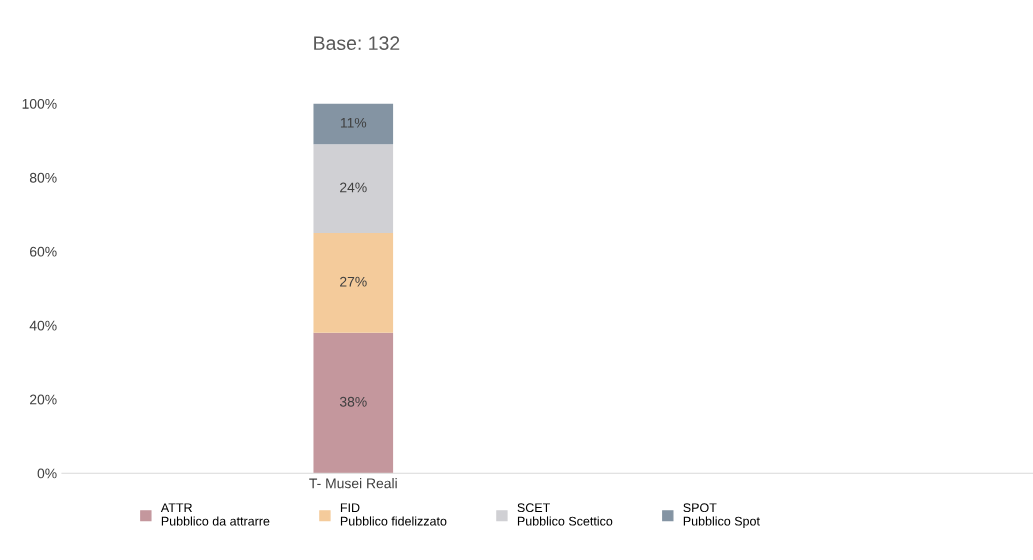 The height and width of the screenshot is (560, 1033). What do you see at coordinates (353, 483) in the screenshot?
I see `x-tick-label: T- Musei Reali` at bounding box center [353, 483].